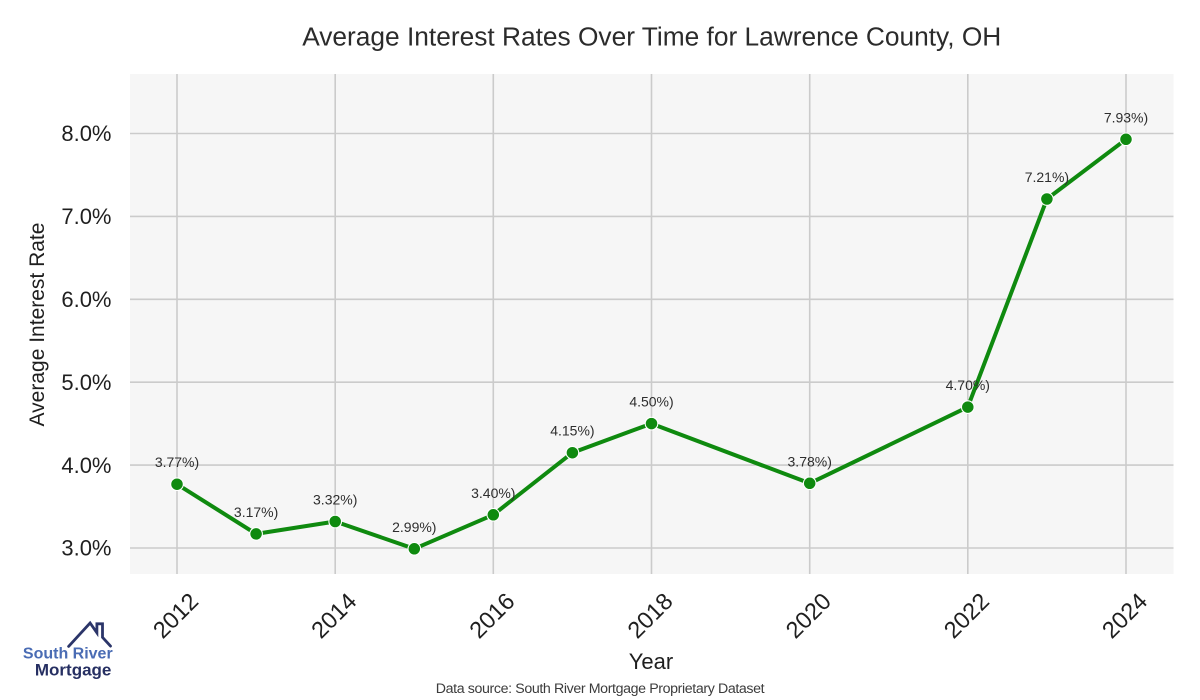 The height and width of the screenshot is (700, 1200). What do you see at coordinates (86, 133) in the screenshot?
I see `svg-text: 8.0%` at bounding box center [86, 133].